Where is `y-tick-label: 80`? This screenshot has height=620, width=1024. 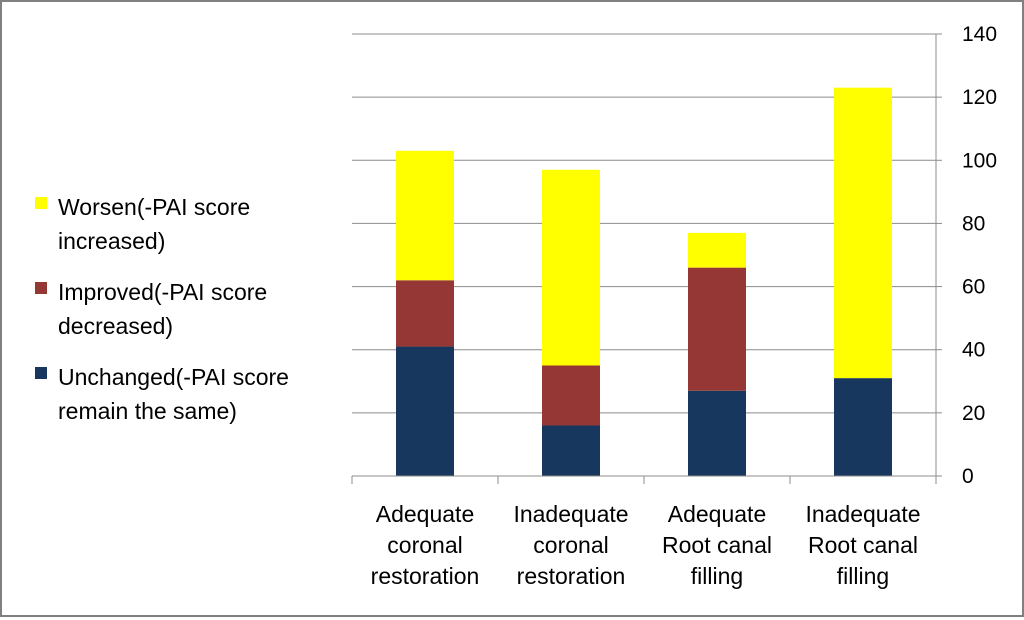
y-tick-label: 80 is located at coordinates (973, 223).